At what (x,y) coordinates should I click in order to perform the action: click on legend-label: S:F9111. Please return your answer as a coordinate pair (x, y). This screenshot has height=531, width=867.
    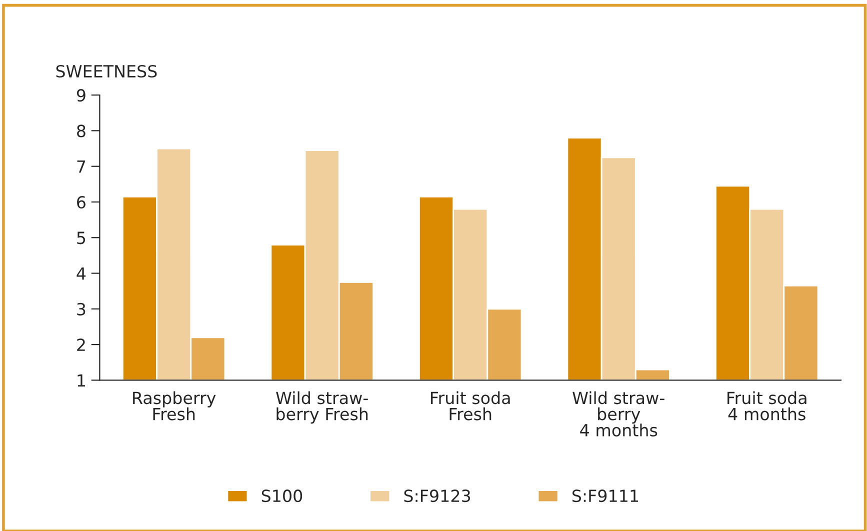
    Looking at the image, I should click on (605, 496).